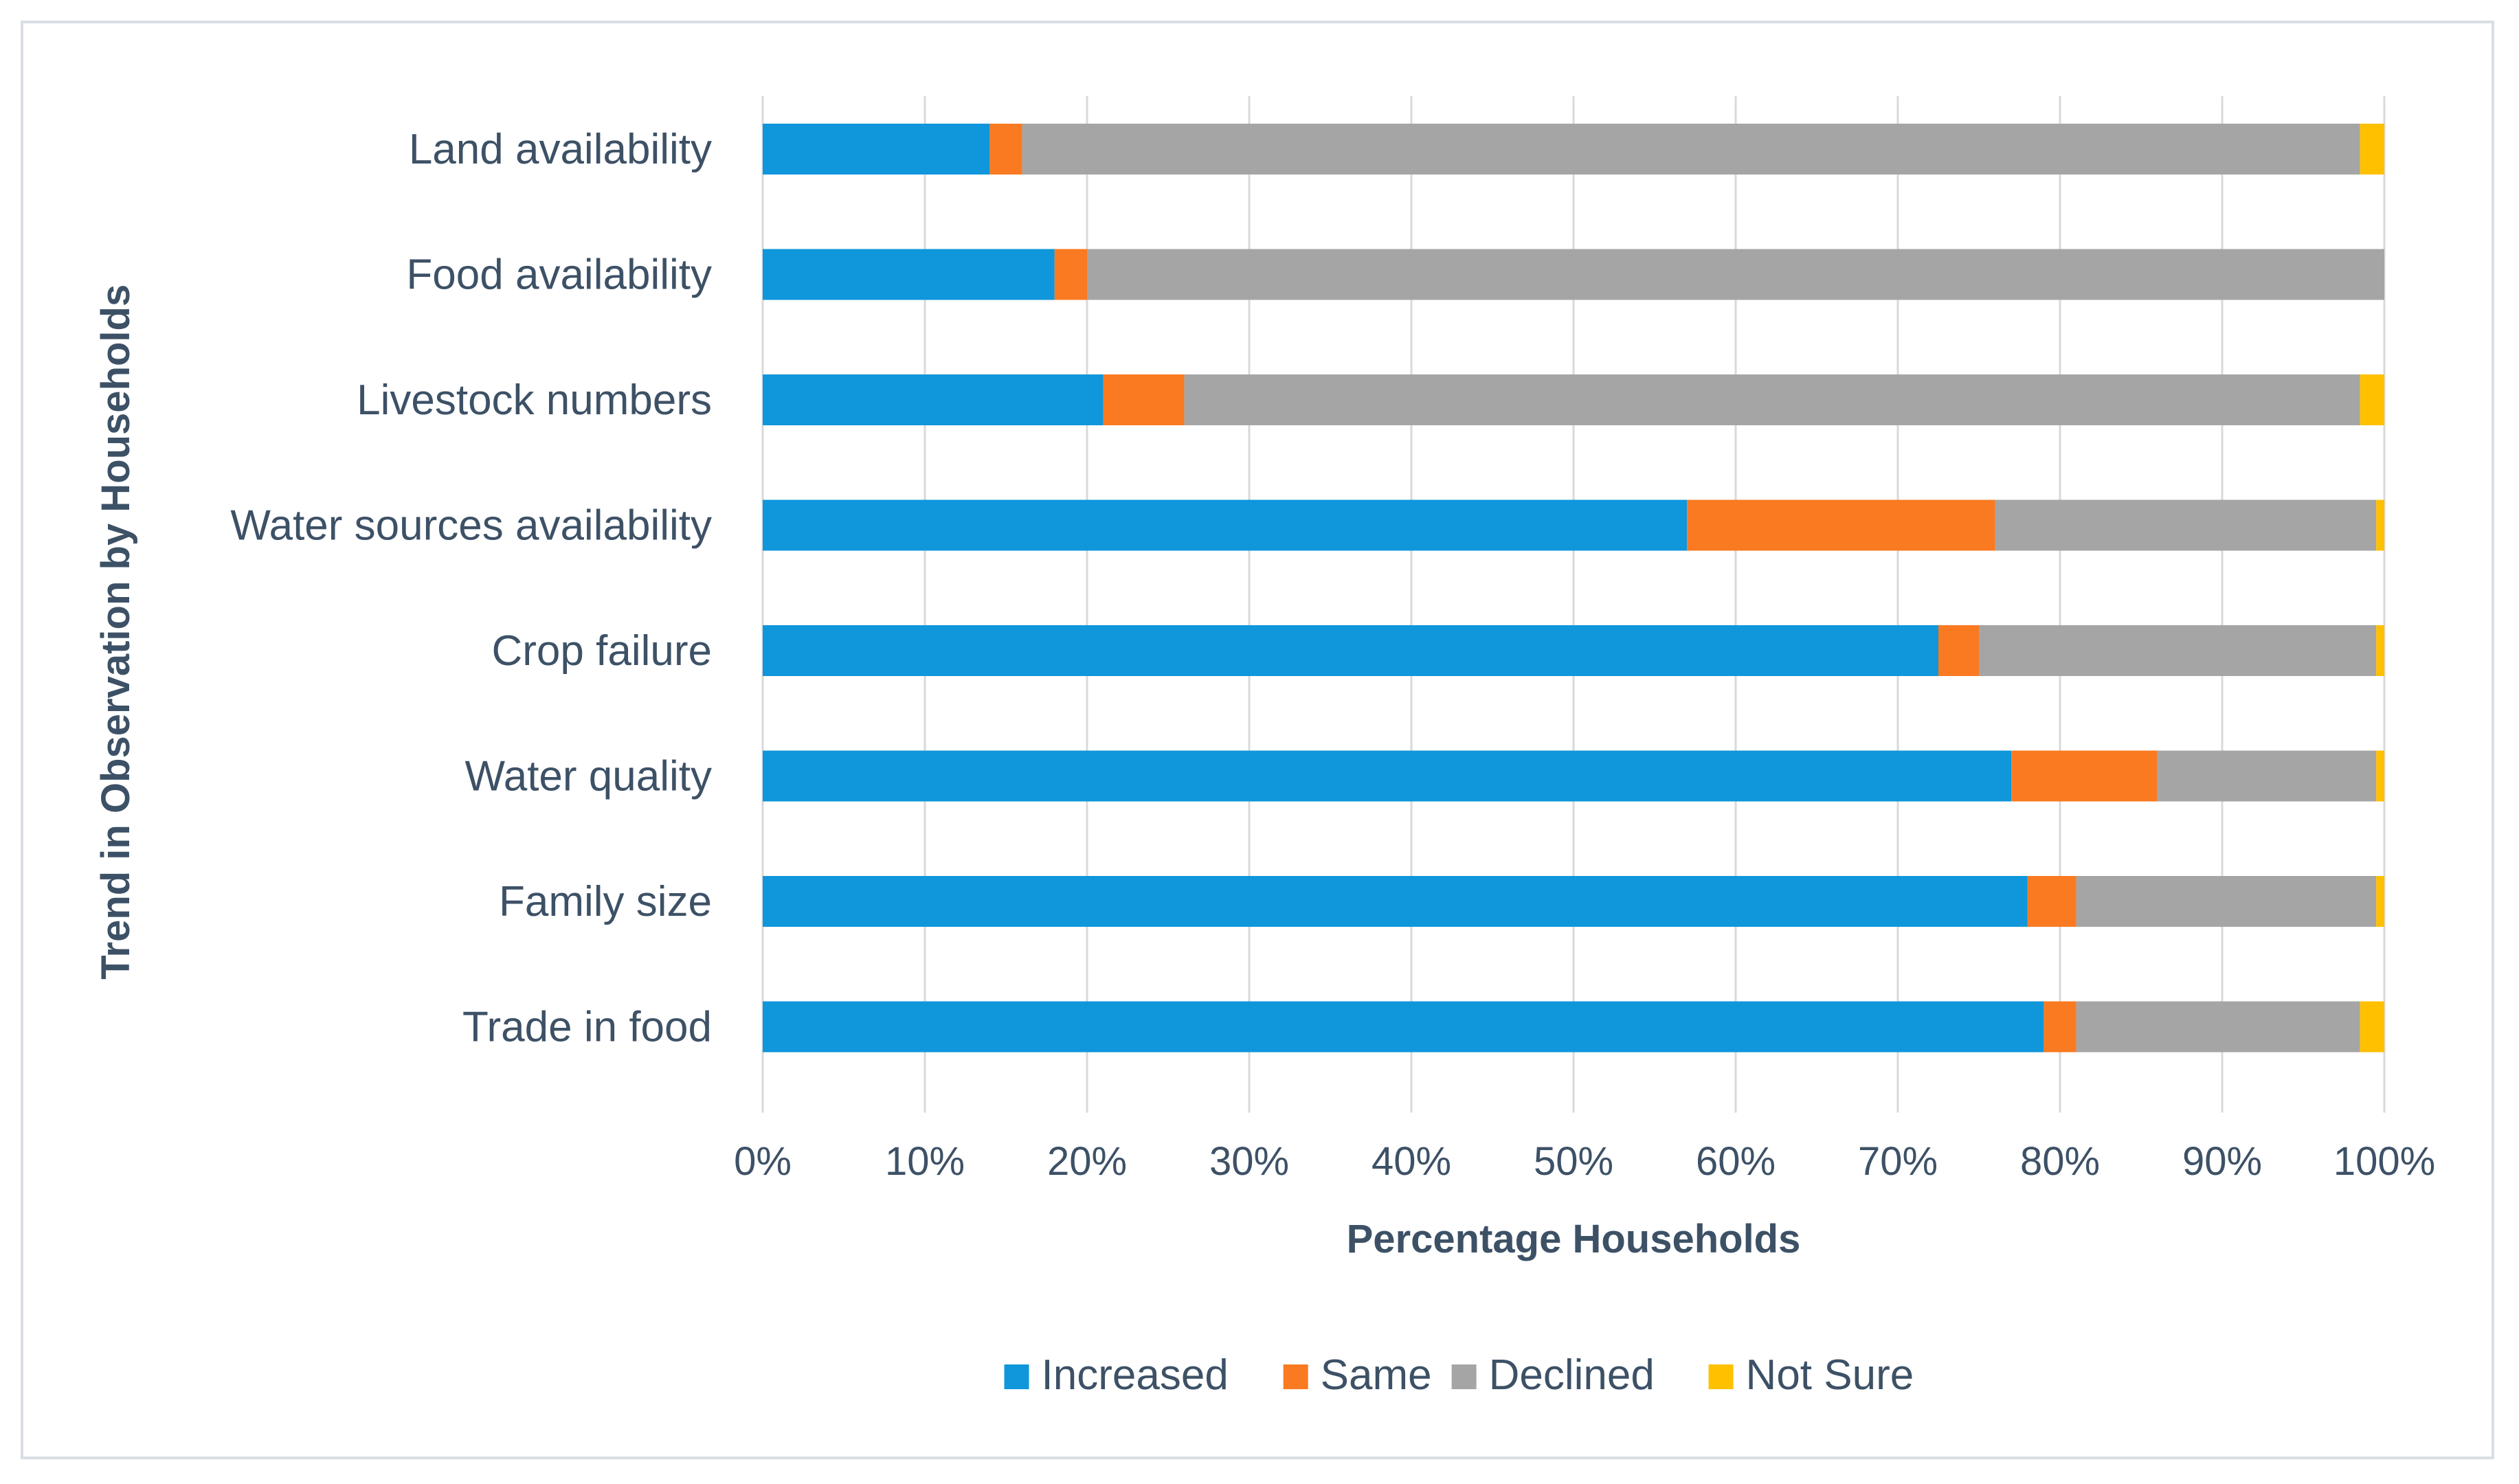  I want to click on legend-label: Same, so click(1376, 1375).